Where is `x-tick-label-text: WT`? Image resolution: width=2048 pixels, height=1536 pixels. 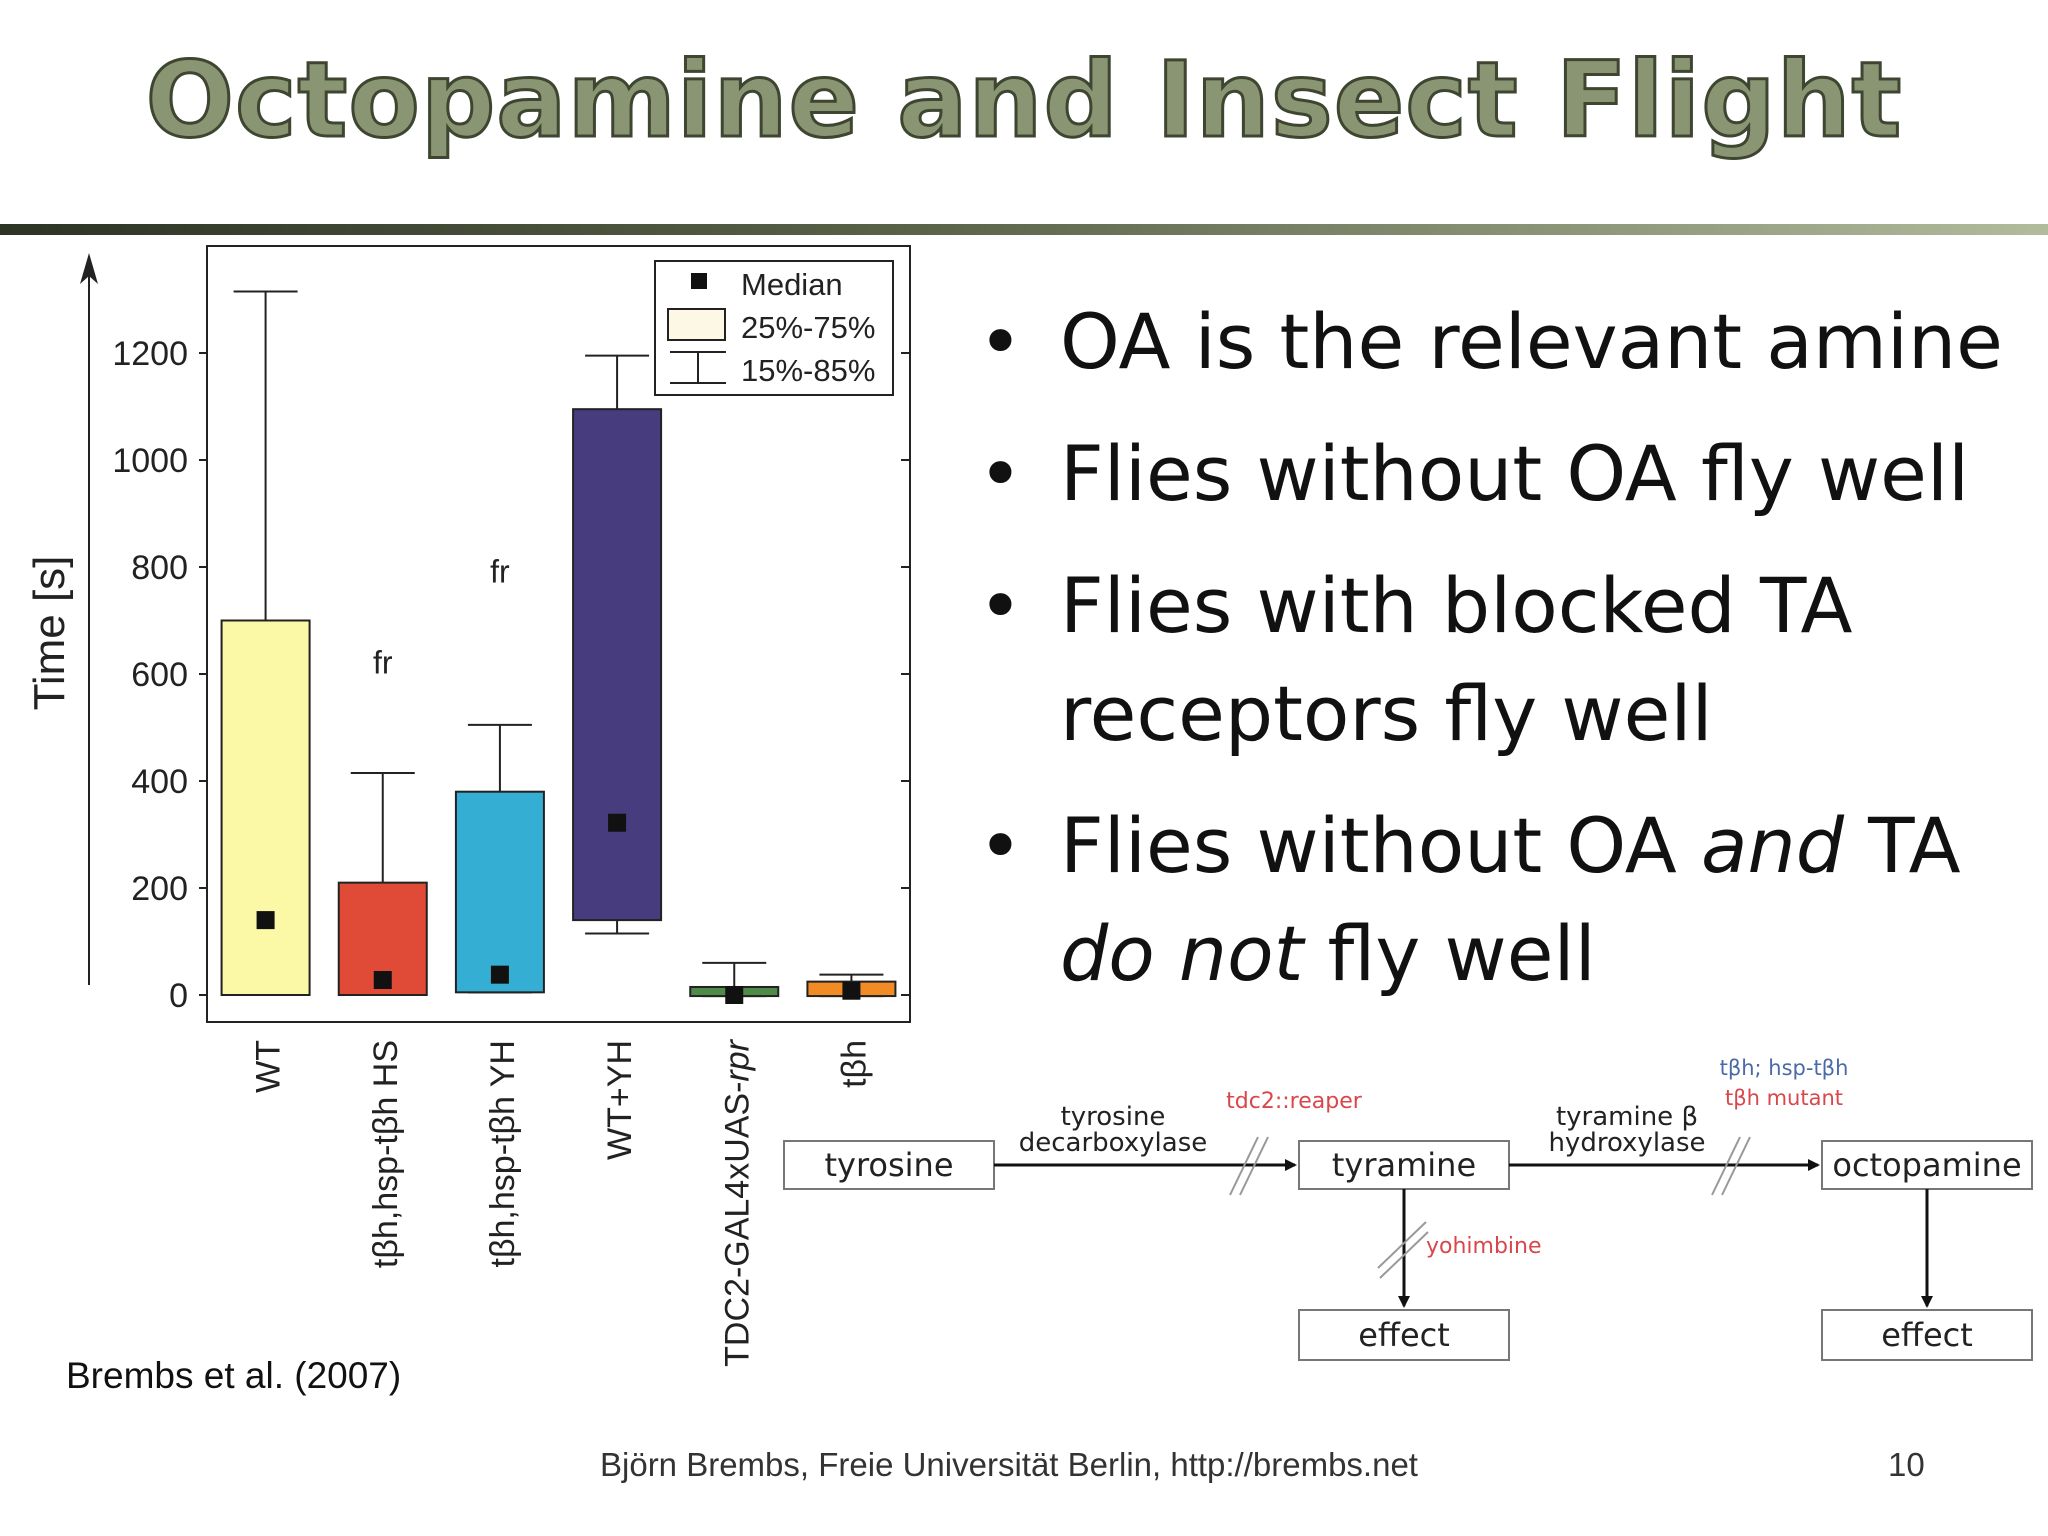
x-tick-label-text: WT is located at coordinates (269, 1066).